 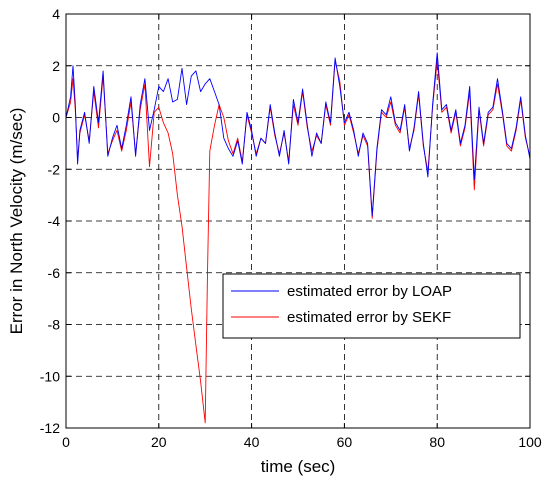 What do you see at coordinates (54, 273) in the screenshot?
I see `y-tick-label: -6` at bounding box center [54, 273].